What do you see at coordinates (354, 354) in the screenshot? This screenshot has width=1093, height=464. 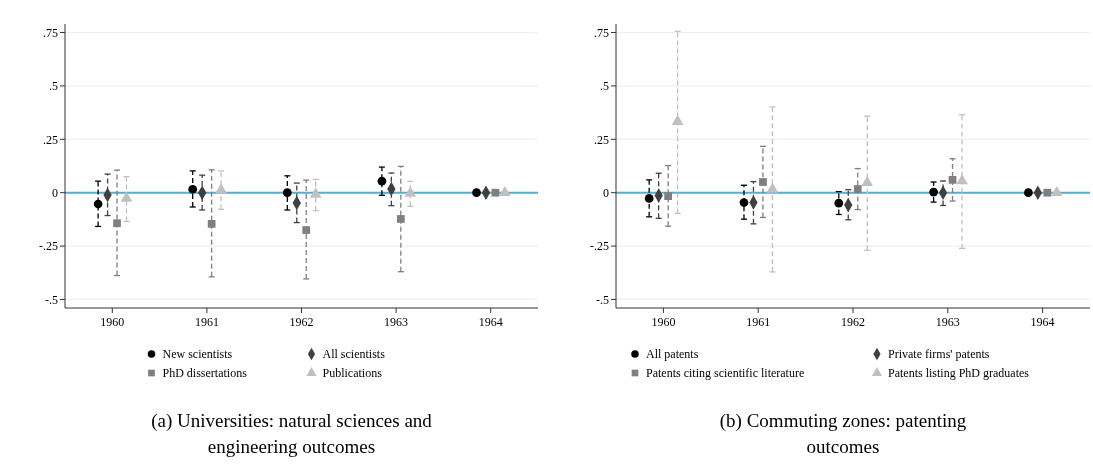 I see `legend-label: All scientists` at bounding box center [354, 354].